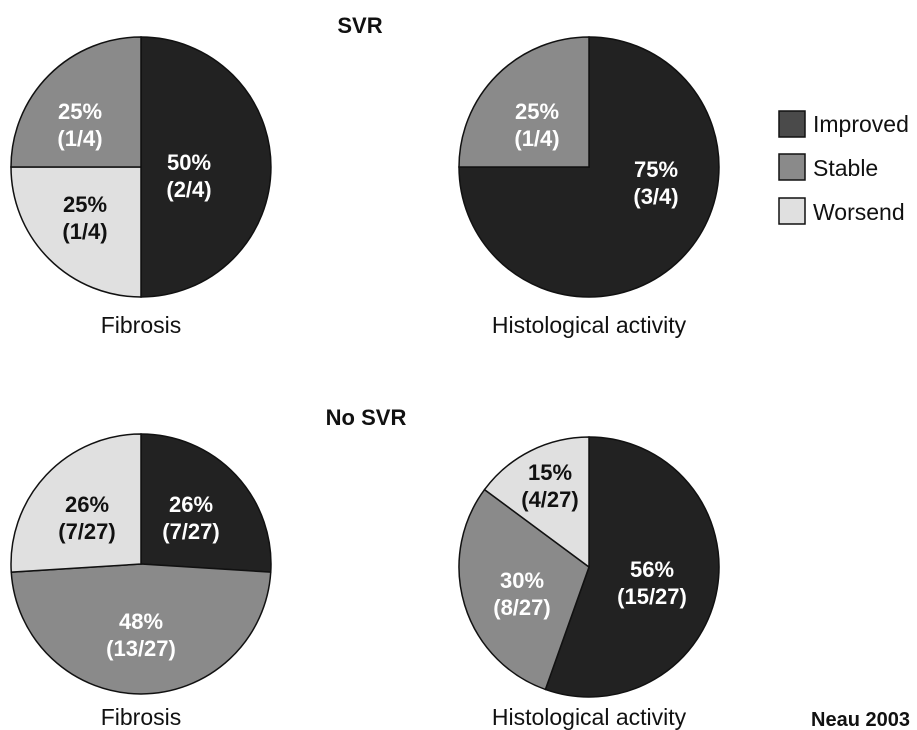  I want to click on pie-svr-histological-activity-label-percent-stable: 25%, so click(537, 111).